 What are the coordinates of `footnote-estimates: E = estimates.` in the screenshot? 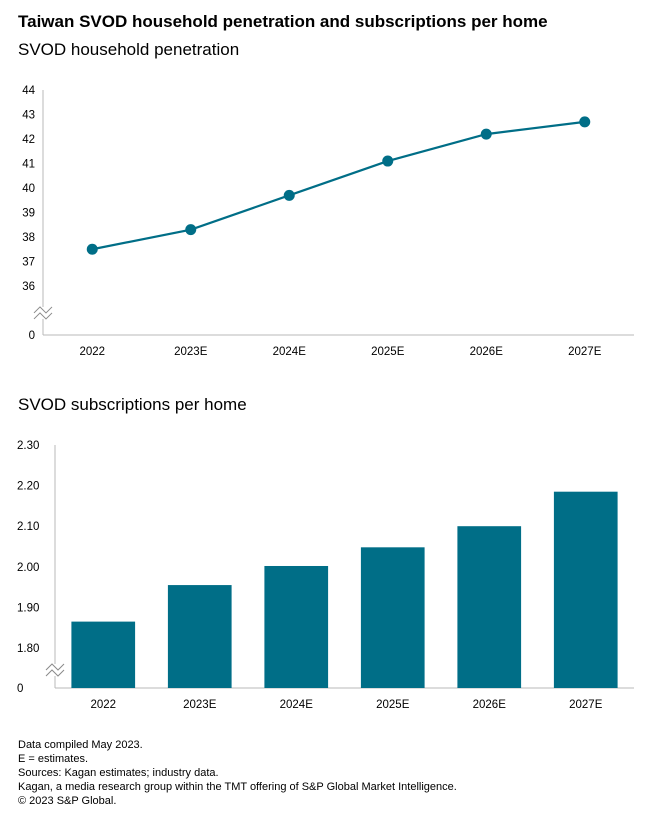 It's located at (53, 759).